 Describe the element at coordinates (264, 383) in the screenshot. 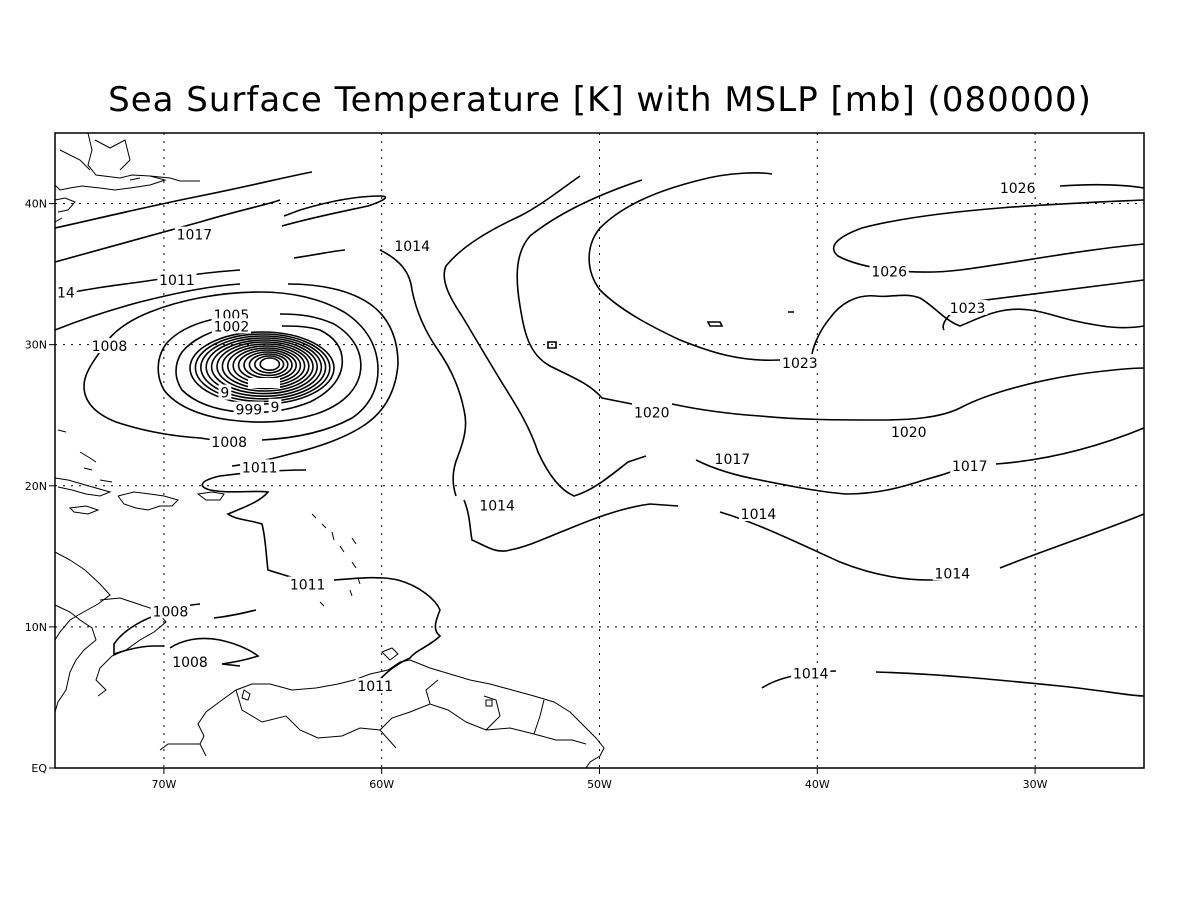

I see `core-gap` at that location.